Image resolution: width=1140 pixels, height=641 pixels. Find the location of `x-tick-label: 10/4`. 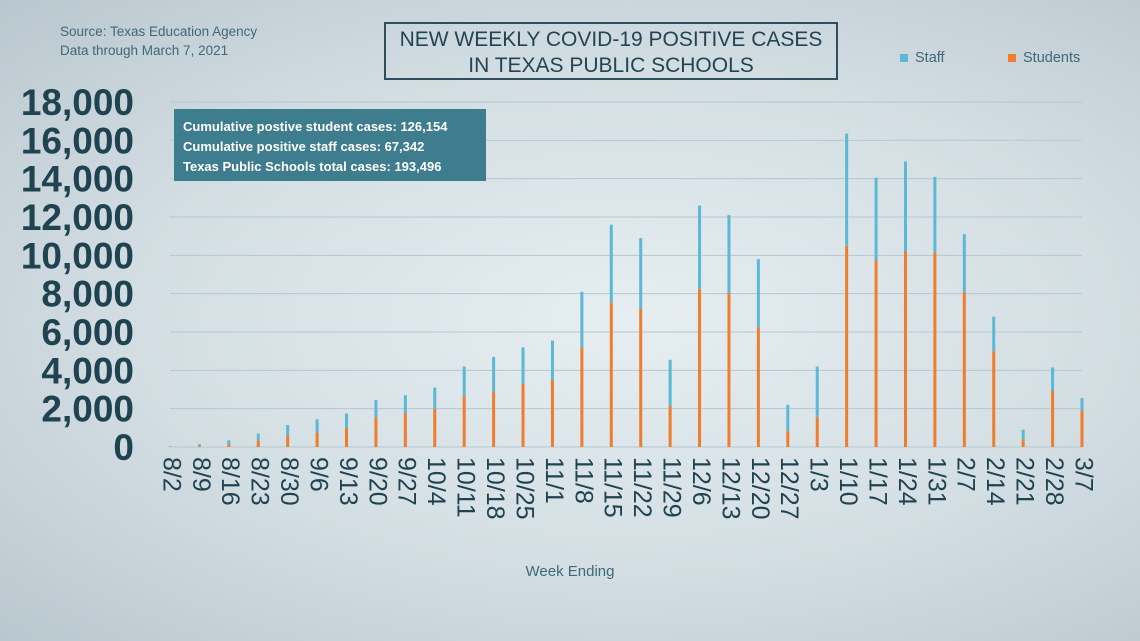

x-tick-label: 10/4 is located at coordinates (436, 481).